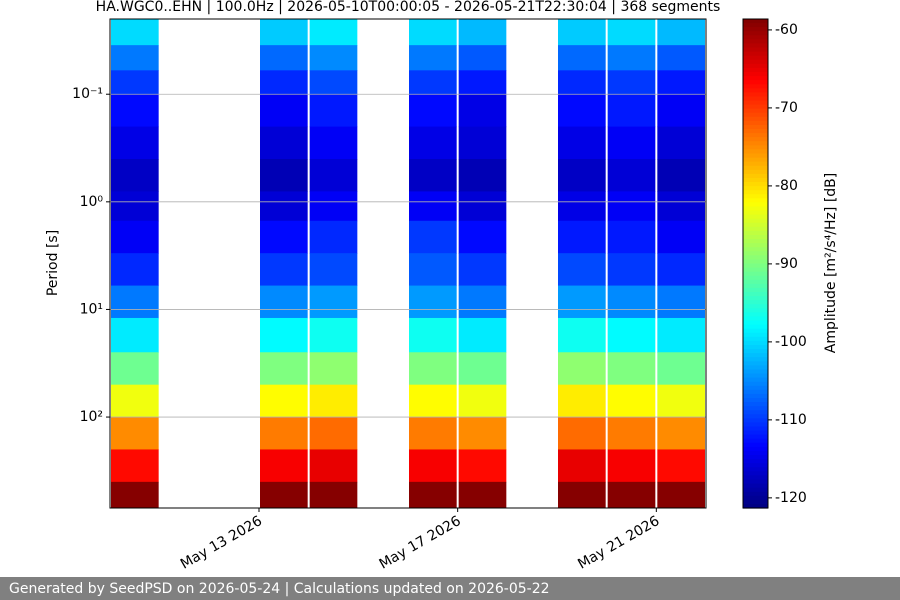 This screenshot has height=600, width=900. What do you see at coordinates (831, 263) in the screenshot?
I see `colorbar-label: Amplitude [m²/s⁴/Hz] [dB]` at bounding box center [831, 263].